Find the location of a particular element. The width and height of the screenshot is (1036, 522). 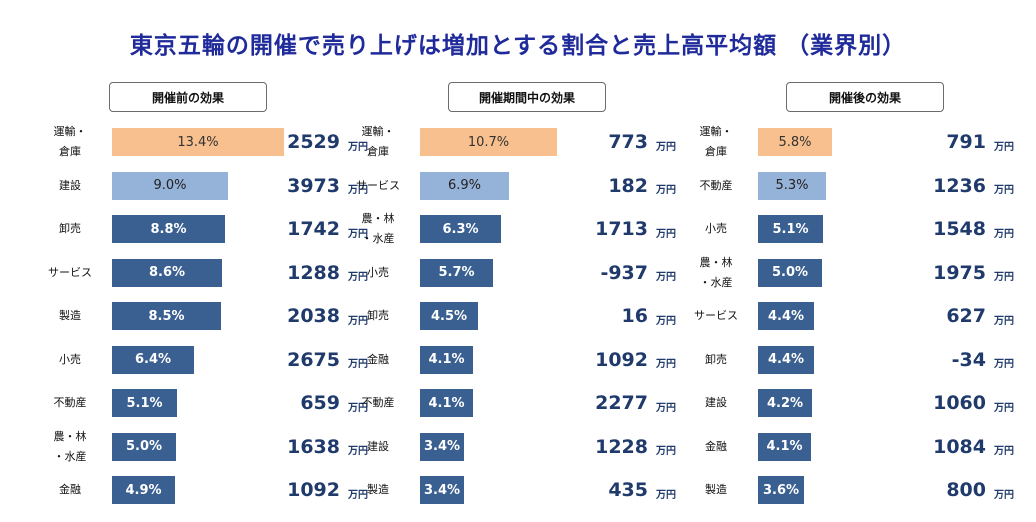

bar: 5.1% is located at coordinates (144, 403).